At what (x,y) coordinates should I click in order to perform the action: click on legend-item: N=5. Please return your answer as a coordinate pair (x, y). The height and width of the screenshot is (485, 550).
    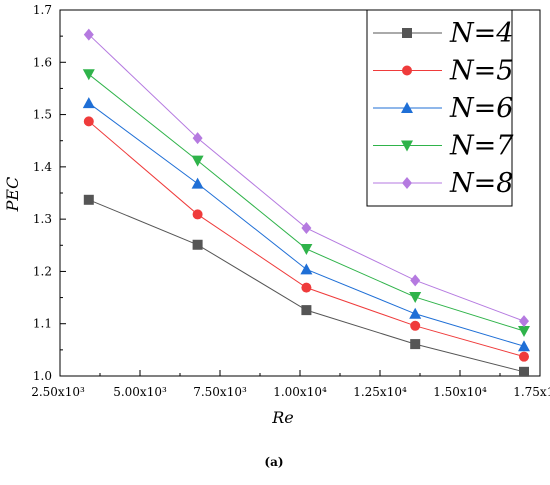
    Looking at the image, I should click on (443, 71).